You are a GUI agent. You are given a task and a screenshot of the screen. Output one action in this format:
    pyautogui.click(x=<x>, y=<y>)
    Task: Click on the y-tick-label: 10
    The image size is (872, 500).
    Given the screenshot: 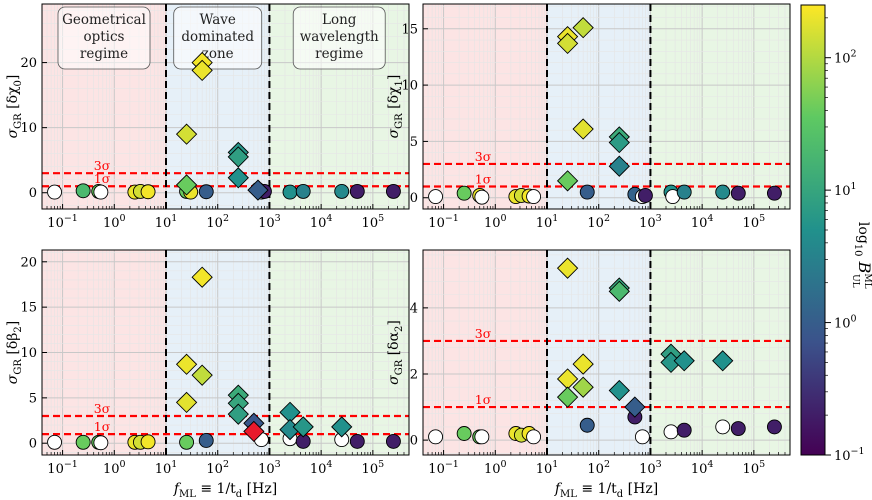 What is the action you would take?
    pyautogui.click(x=28, y=128)
    